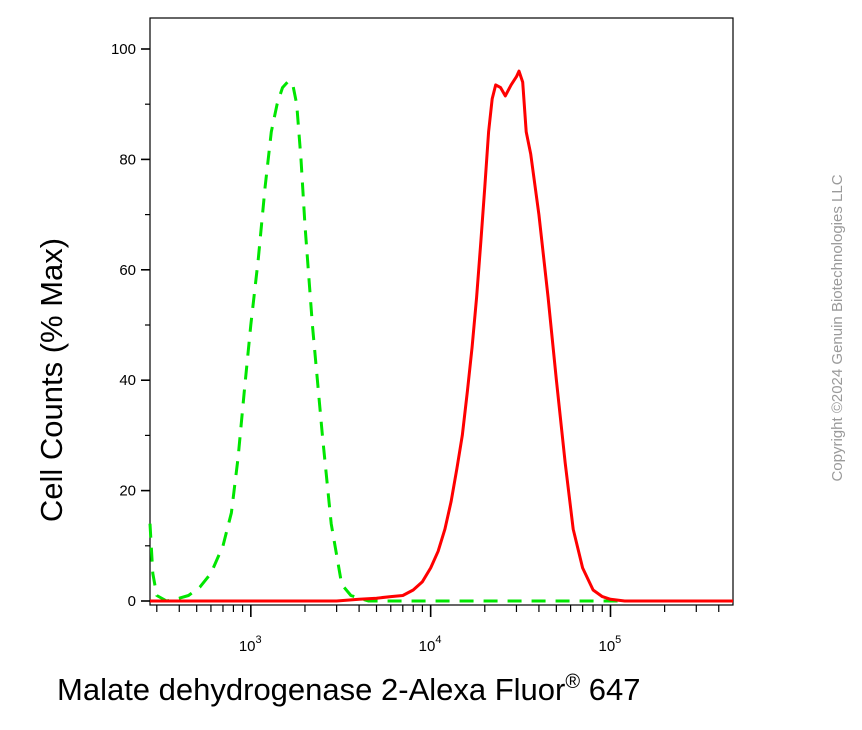 Image resolution: width=862 pixels, height=730 pixels. Describe the element at coordinates (618, 640) in the screenshot. I see `x-tick-exponent: 5` at that location.